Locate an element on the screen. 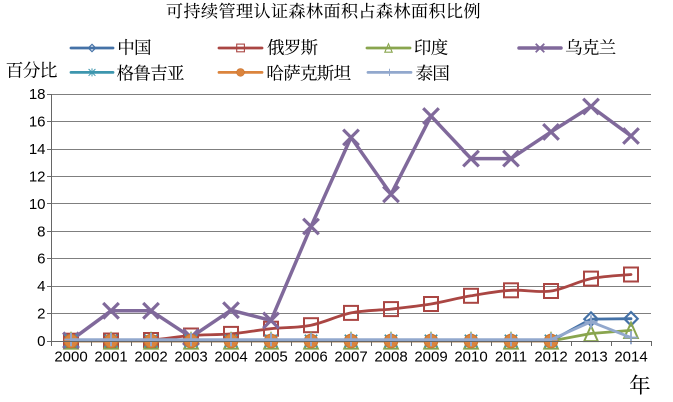  svg-text: 2007 is located at coordinates (350, 357).